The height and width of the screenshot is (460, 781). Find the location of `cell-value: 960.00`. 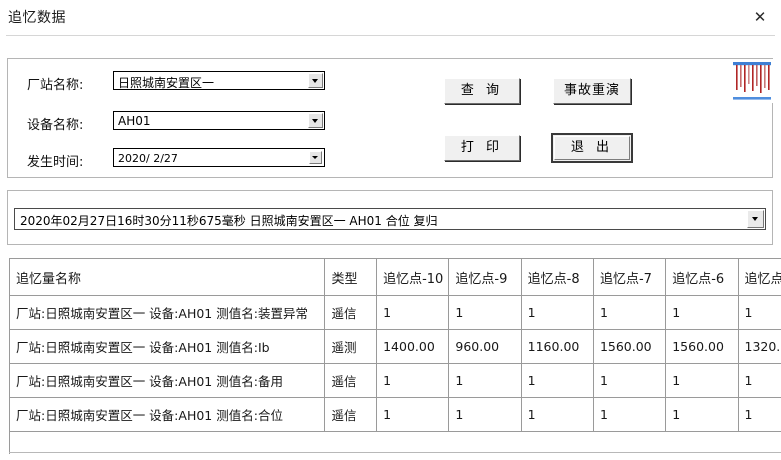

cell-value: 960.00 is located at coordinates (485, 346).